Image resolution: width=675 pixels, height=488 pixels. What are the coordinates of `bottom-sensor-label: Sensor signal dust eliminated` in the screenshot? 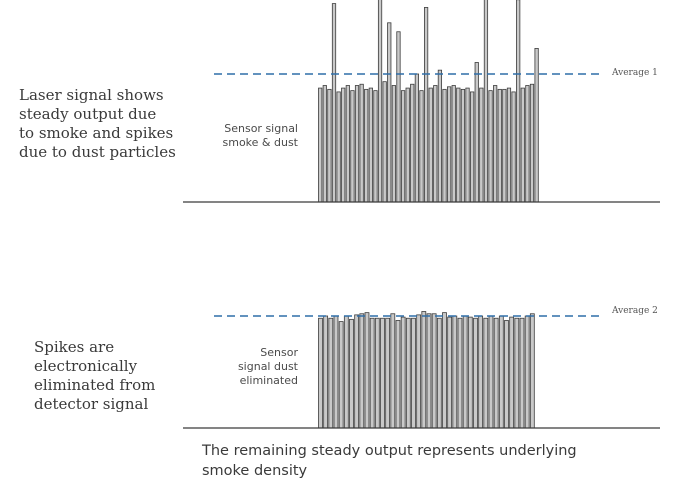 It's located at (249, 367).